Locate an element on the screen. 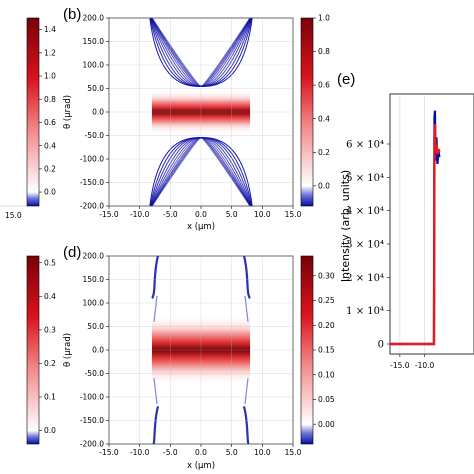 This screenshot has width=474, height=474. panel-e-y-axis-label: Intensity (arb. units) is located at coordinates (345, 226).